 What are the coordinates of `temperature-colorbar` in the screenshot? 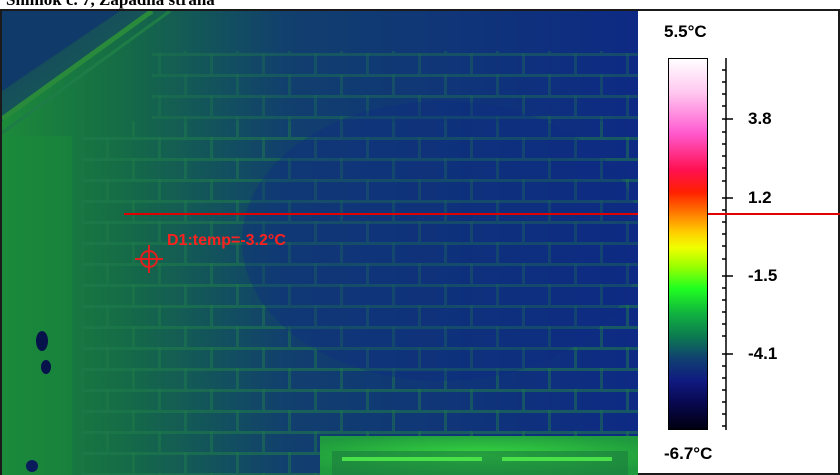 It's located at (688, 244).